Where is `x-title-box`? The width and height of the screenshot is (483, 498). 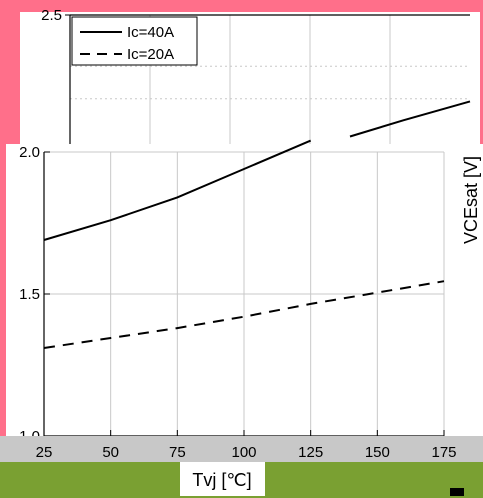
x-title-box is located at coordinates (222, 479).